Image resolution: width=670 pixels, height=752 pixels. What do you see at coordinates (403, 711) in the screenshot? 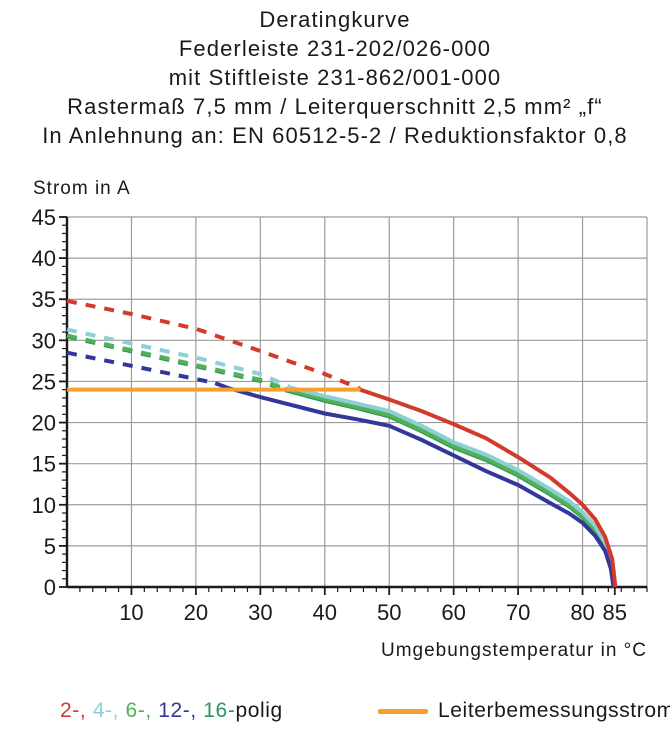
I see `reference-line-swatch` at bounding box center [403, 711].